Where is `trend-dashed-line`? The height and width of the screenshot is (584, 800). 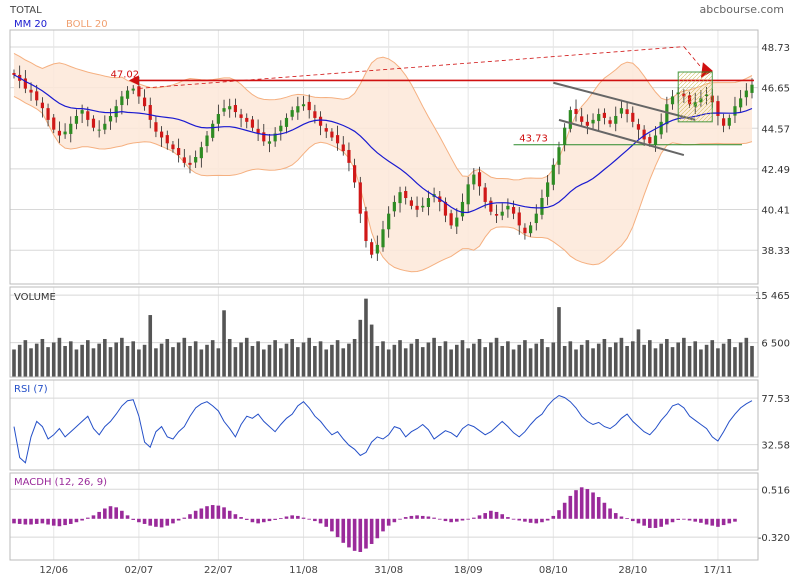
trend-dashed-line is located at coordinates (411, 67).